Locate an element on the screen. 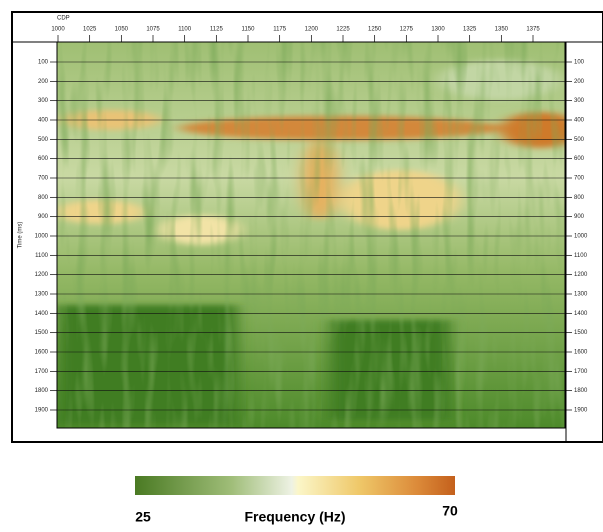  x-tick-label: 1075 is located at coordinates (153, 30).